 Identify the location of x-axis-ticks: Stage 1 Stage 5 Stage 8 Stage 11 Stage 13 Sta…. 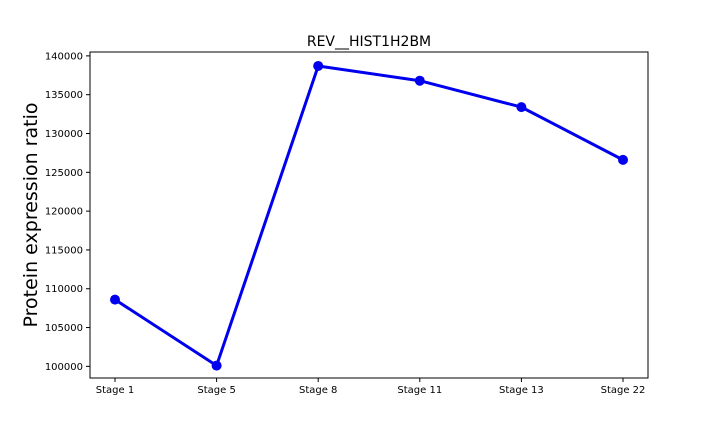
(371, 387).